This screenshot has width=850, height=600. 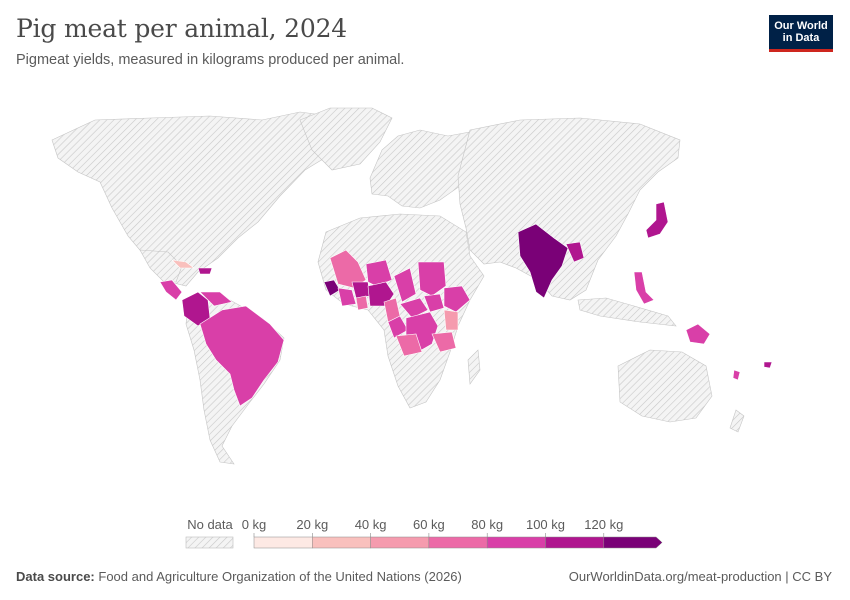 What do you see at coordinates (171, 290) in the screenshot?
I see `central-america-country` at bounding box center [171, 290].